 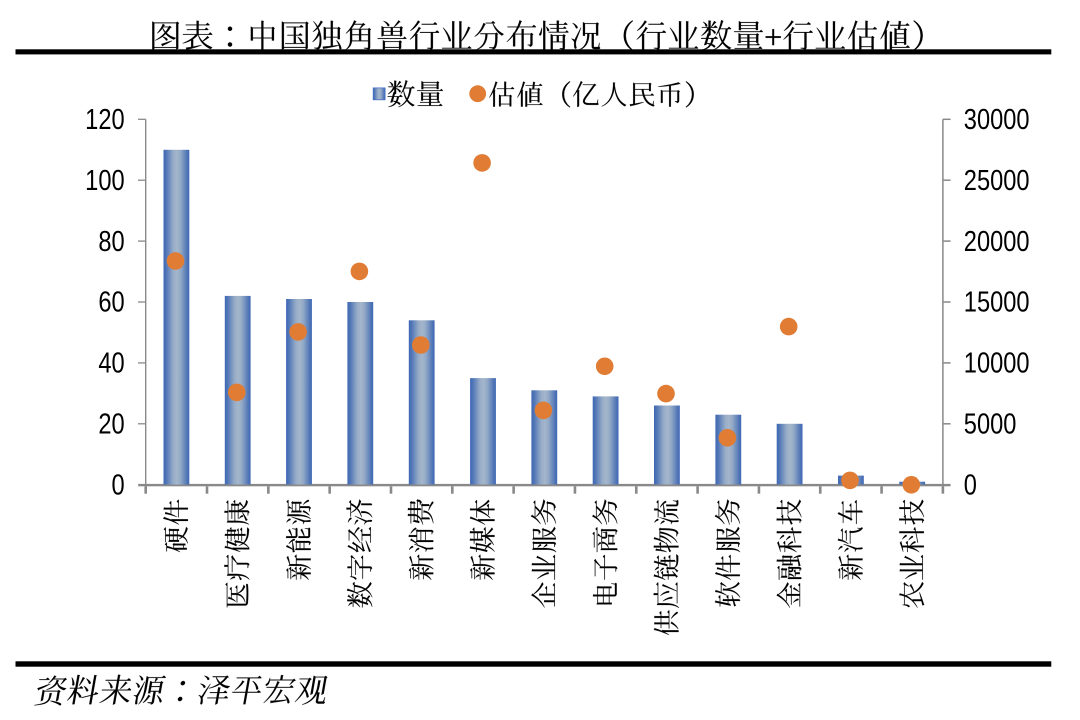 What do you see at coordinates (990, 423) in the screenshot?
I see `svg-text: 5000` at bounding box center [990, 423].